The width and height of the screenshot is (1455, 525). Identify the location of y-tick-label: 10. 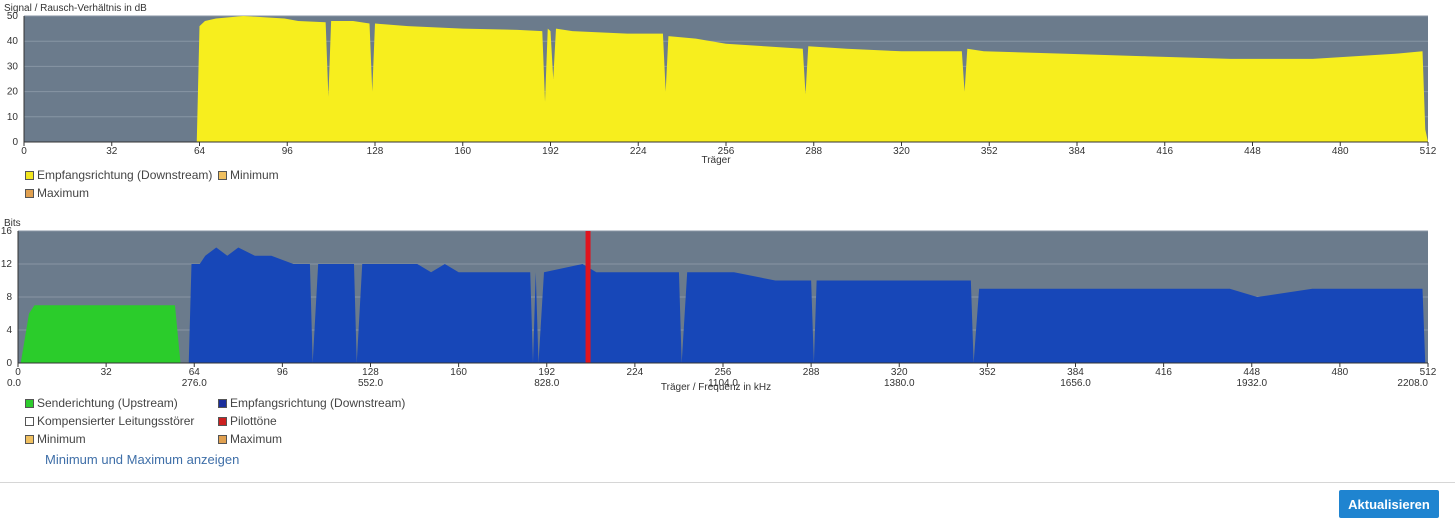
(13, 117).